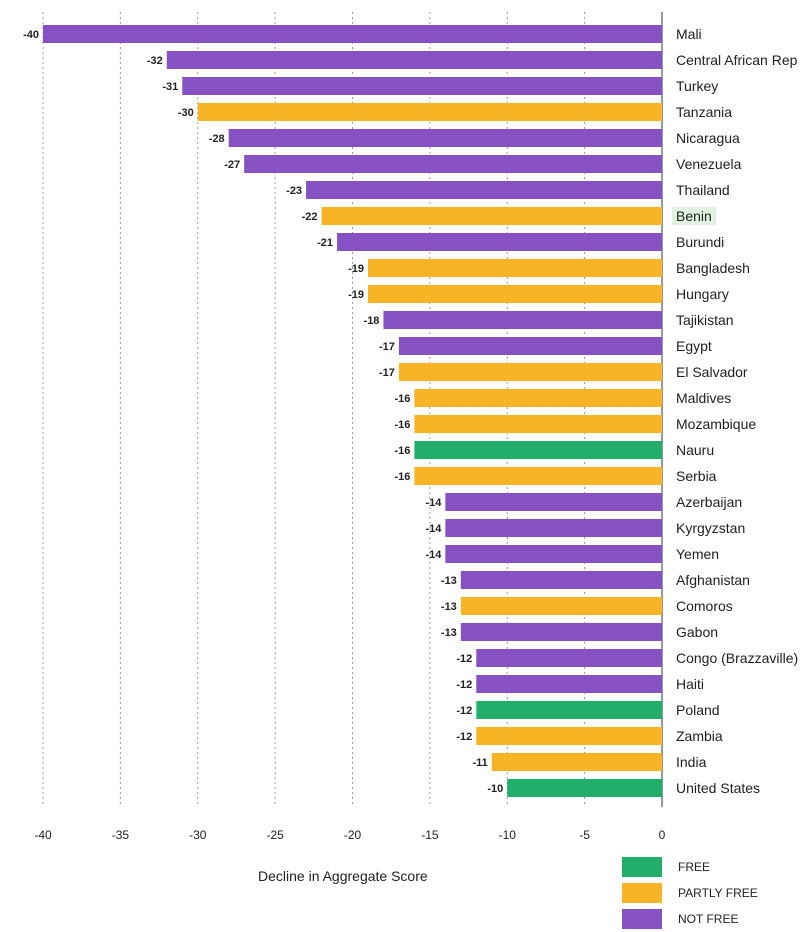 Image resolution: width=812 pixels, height=932 pixels. What do you see at coordinates (709, 164) in the screenshot?
I see `category-label: Venezuela` at bounding box center [709, 164].